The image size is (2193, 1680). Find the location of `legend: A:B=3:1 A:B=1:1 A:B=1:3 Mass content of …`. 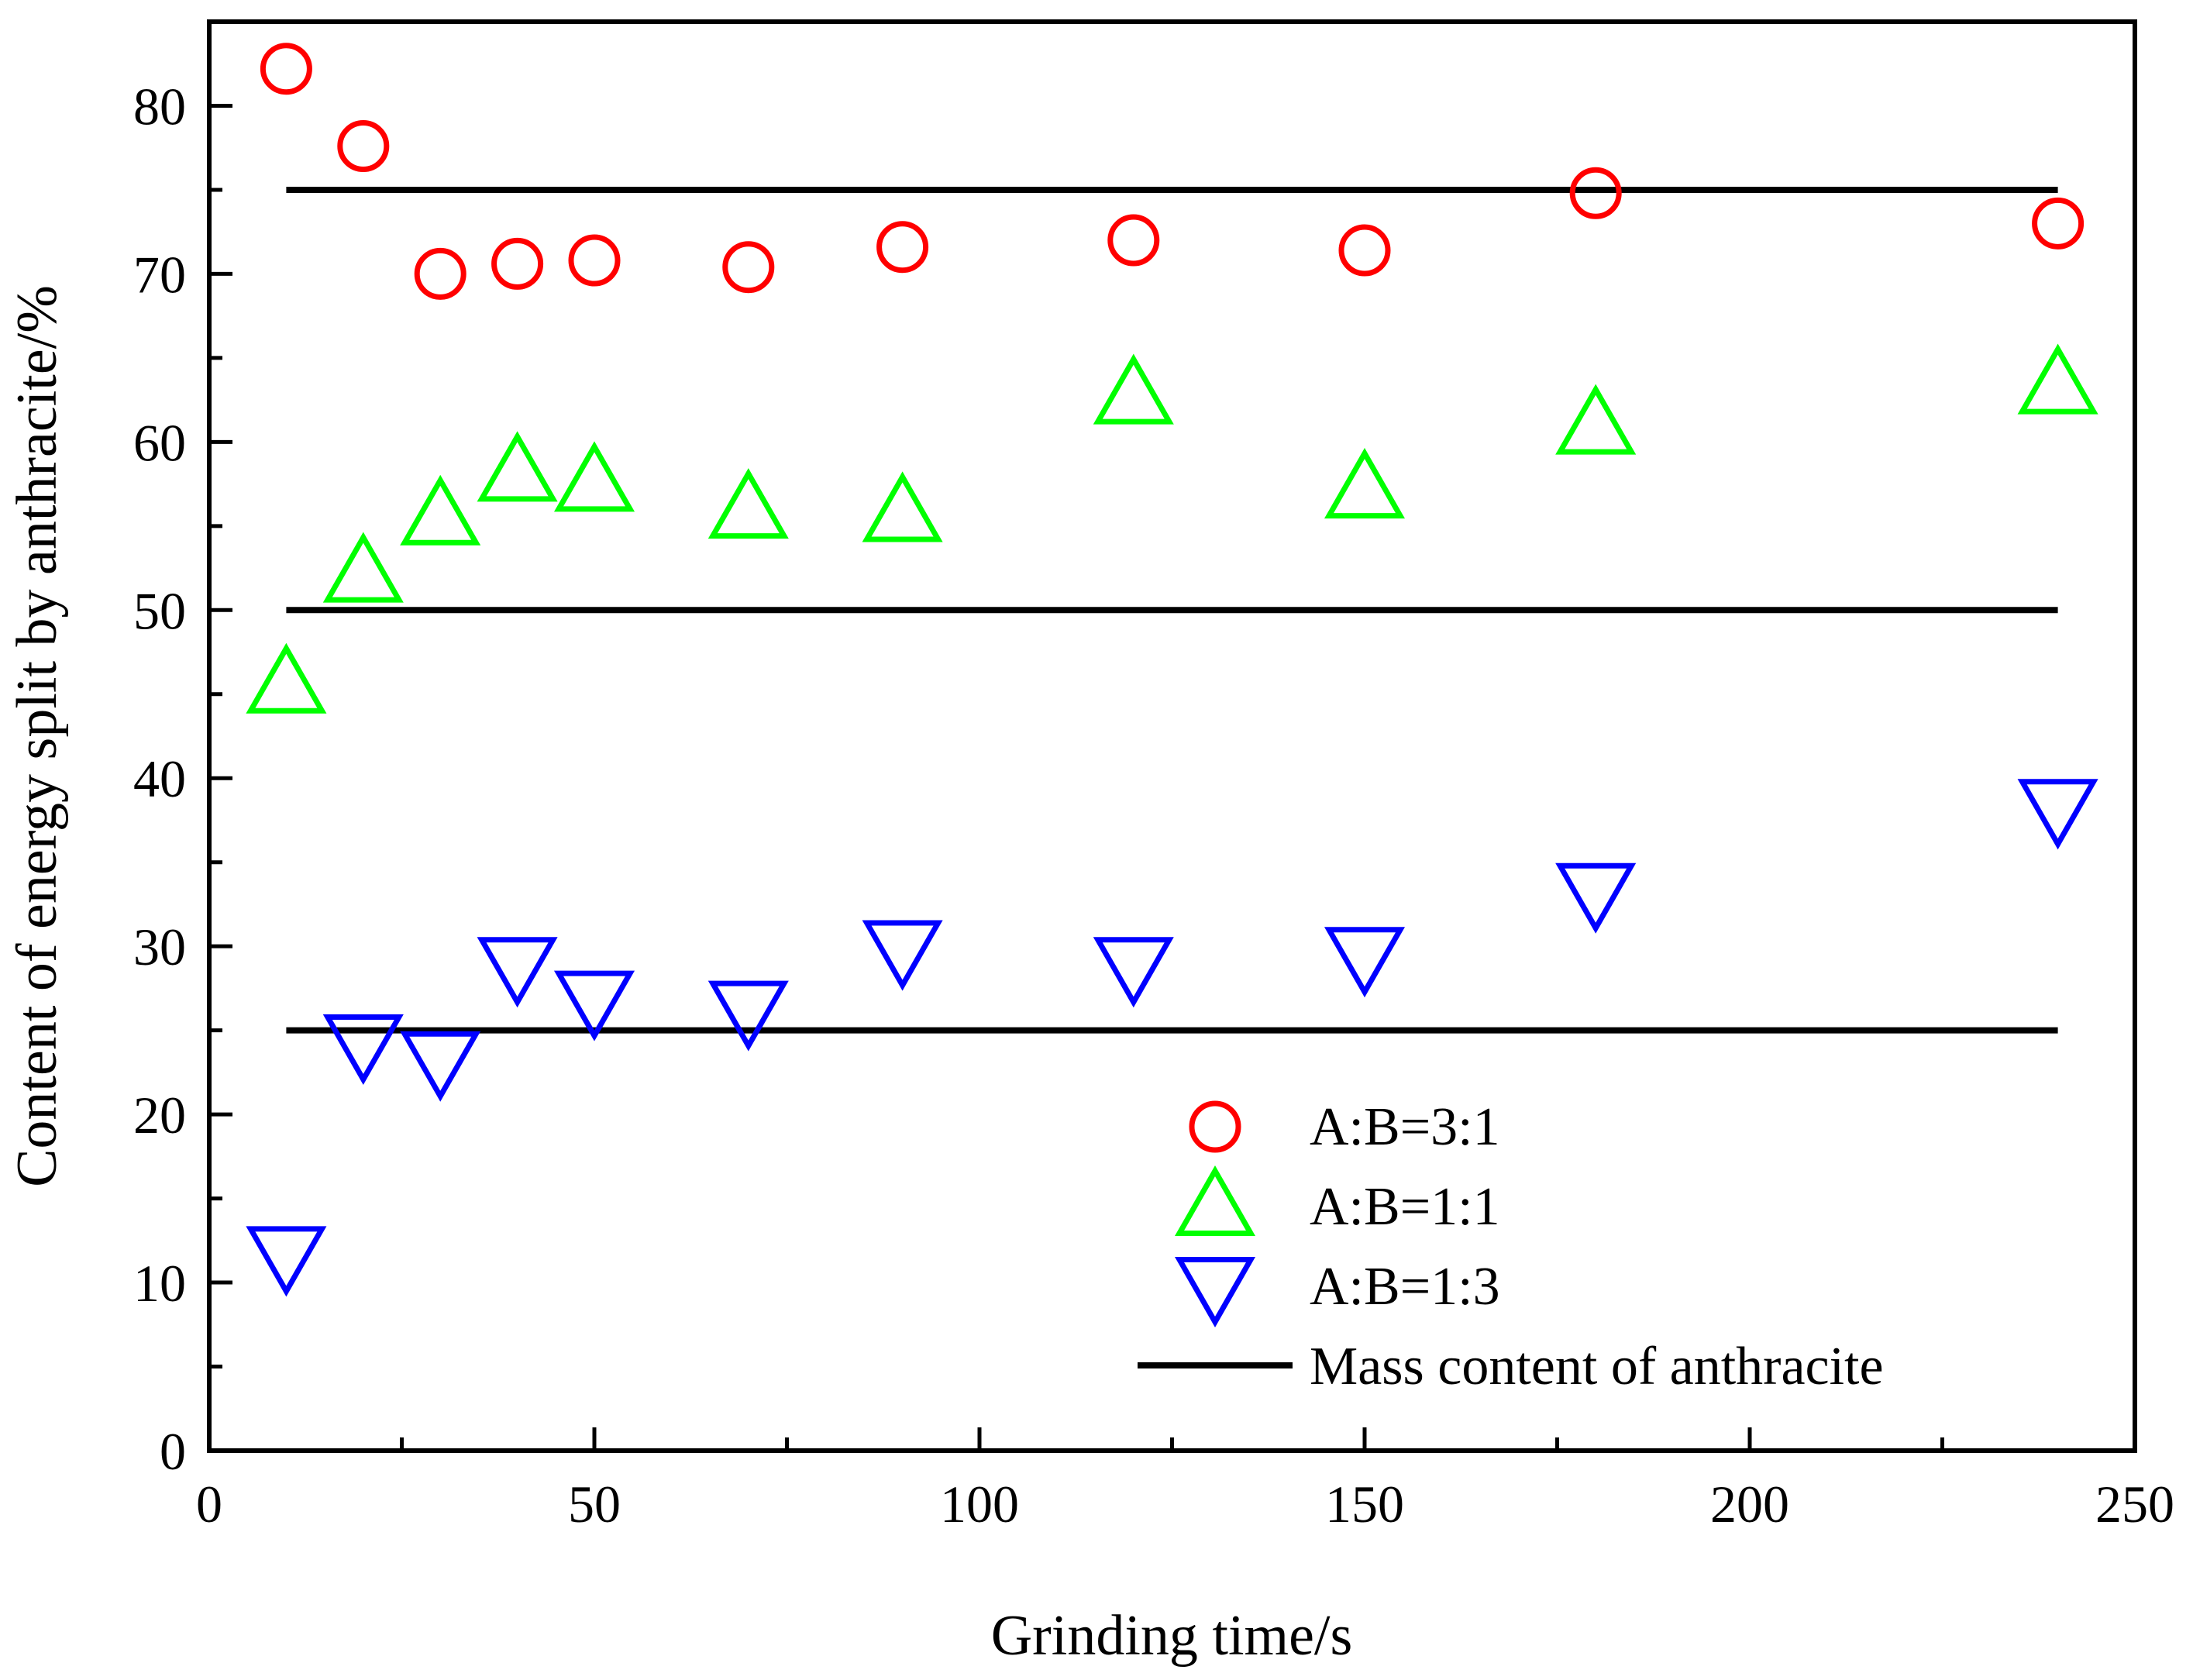

legend: A:B=3:1 A:B=1:1 A:B=1:3 Mass content of … is located at coordinates (1511, 1246).